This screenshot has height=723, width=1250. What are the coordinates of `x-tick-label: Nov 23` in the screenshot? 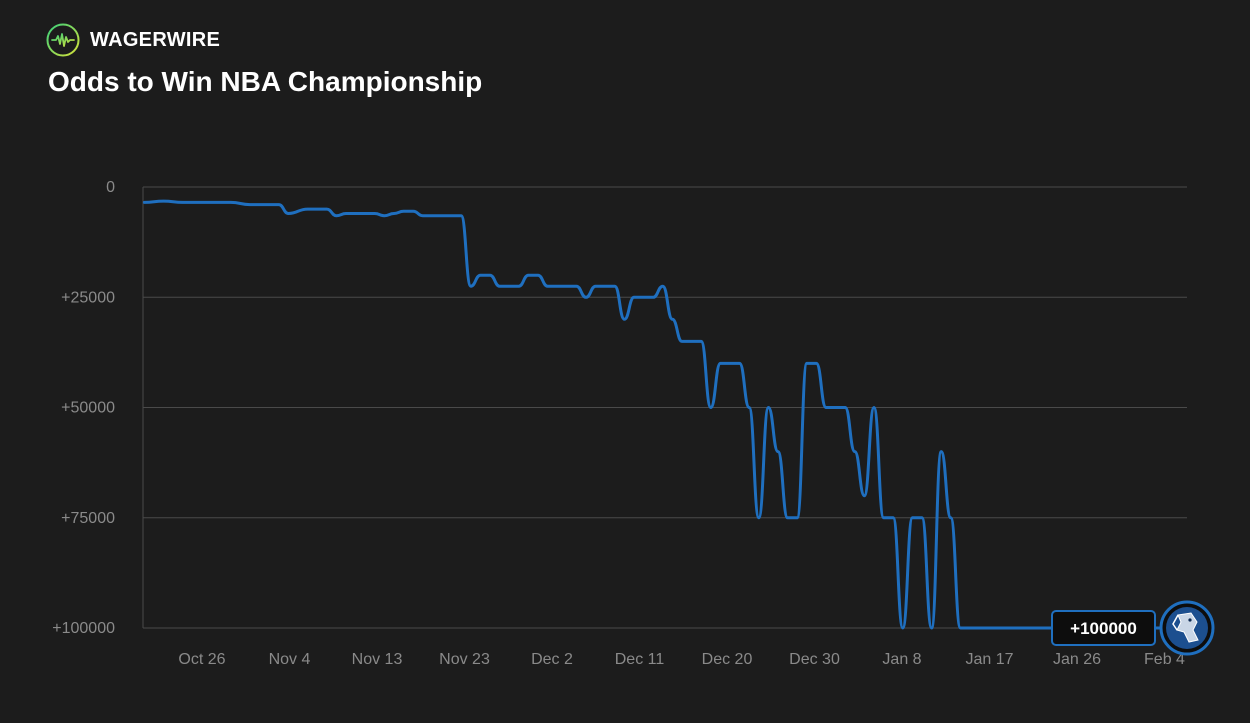 It's located at (464, 659).